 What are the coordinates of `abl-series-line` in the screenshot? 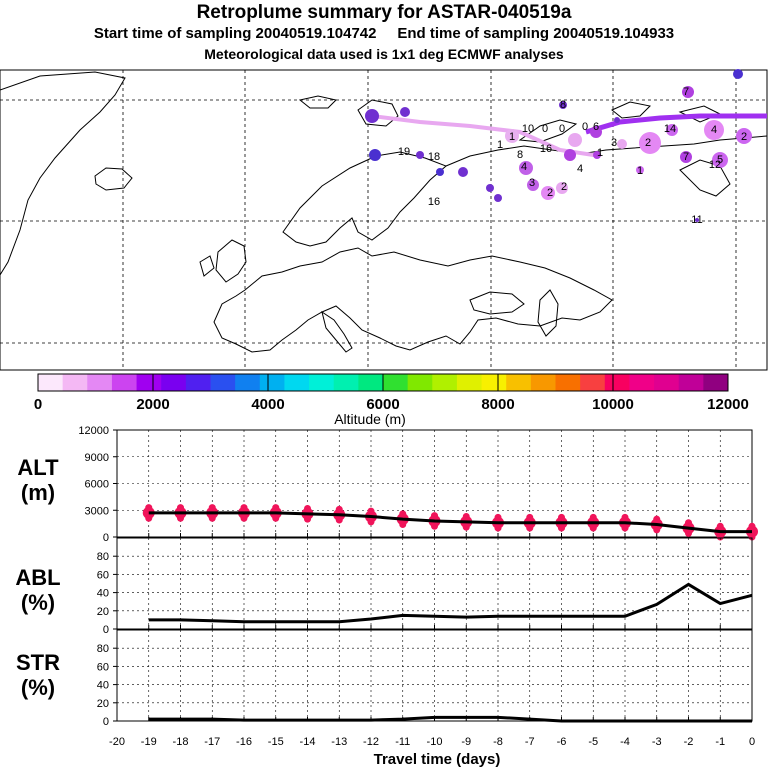 It's located at (450, 603).